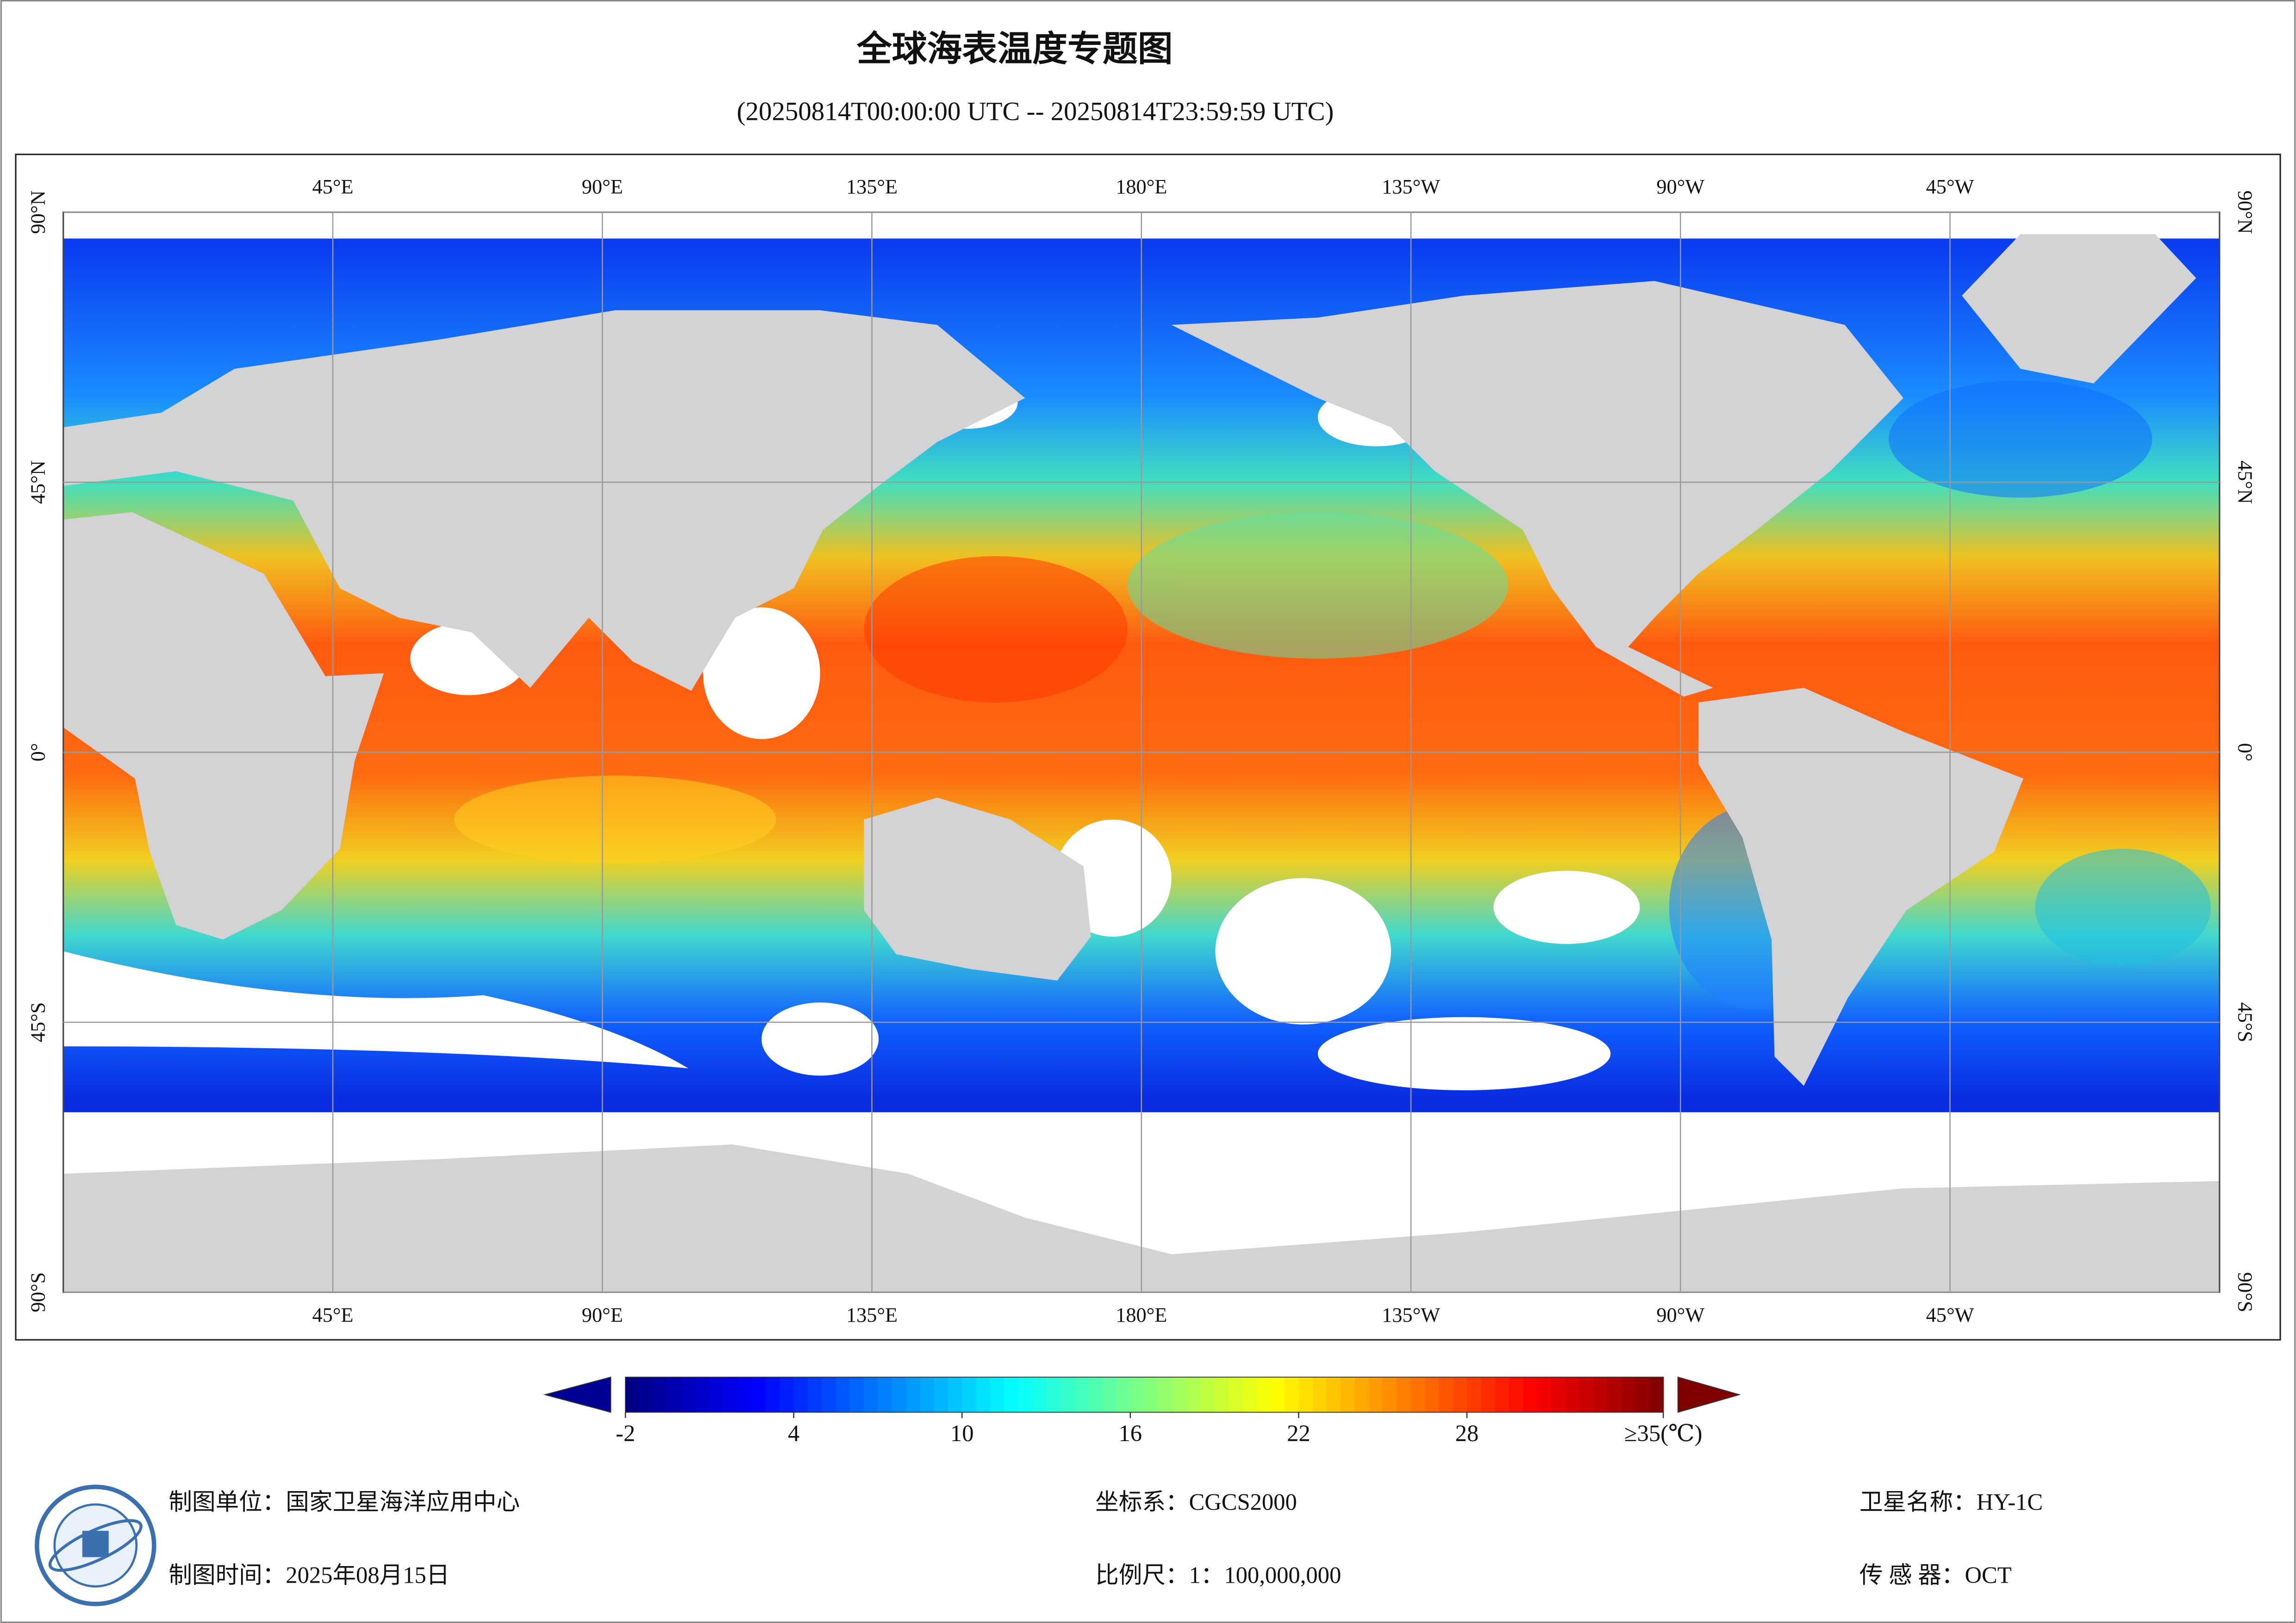  What do you see at coordinates (793, 1433) in the screenshot?
I see `colorbar-tick-label: 4` at bounding box center [793, 1433].